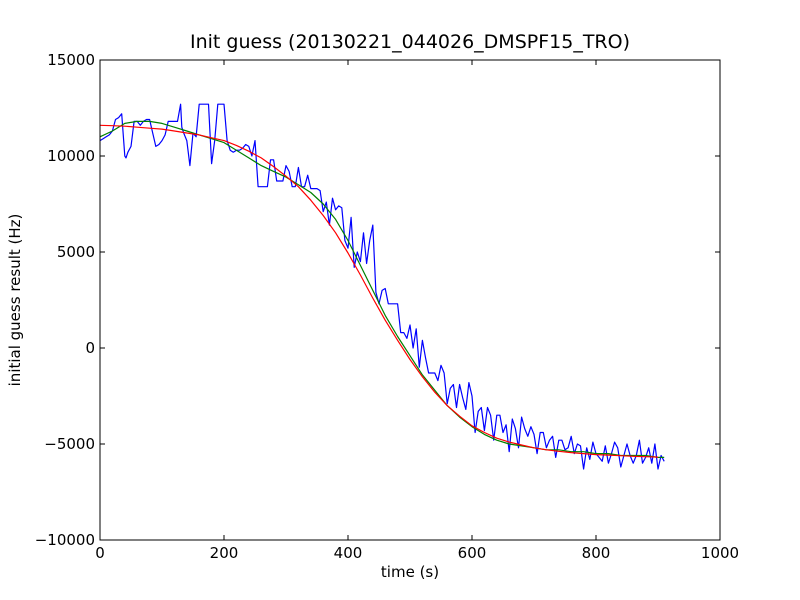 This screenshot has width=800, height=600. What do you see at coordinates (15, 300) in the screenshot?
I see `y-axis-label: initial guess result (Hz)` at bounding box center [15, 300].